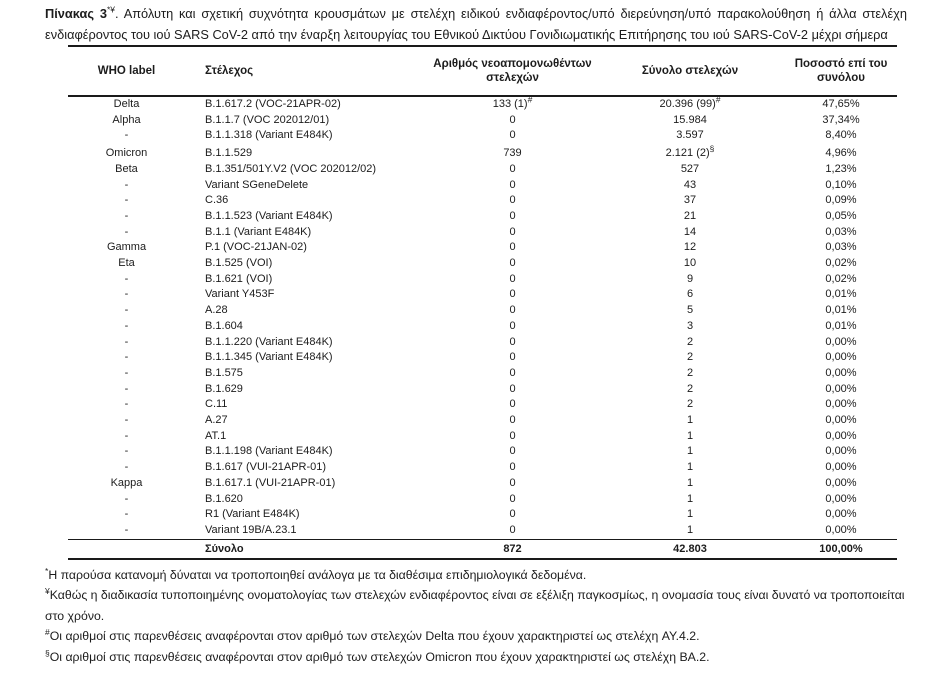  I want to click on strain-cell: R1 (Variant E484K), so click(252, 514).